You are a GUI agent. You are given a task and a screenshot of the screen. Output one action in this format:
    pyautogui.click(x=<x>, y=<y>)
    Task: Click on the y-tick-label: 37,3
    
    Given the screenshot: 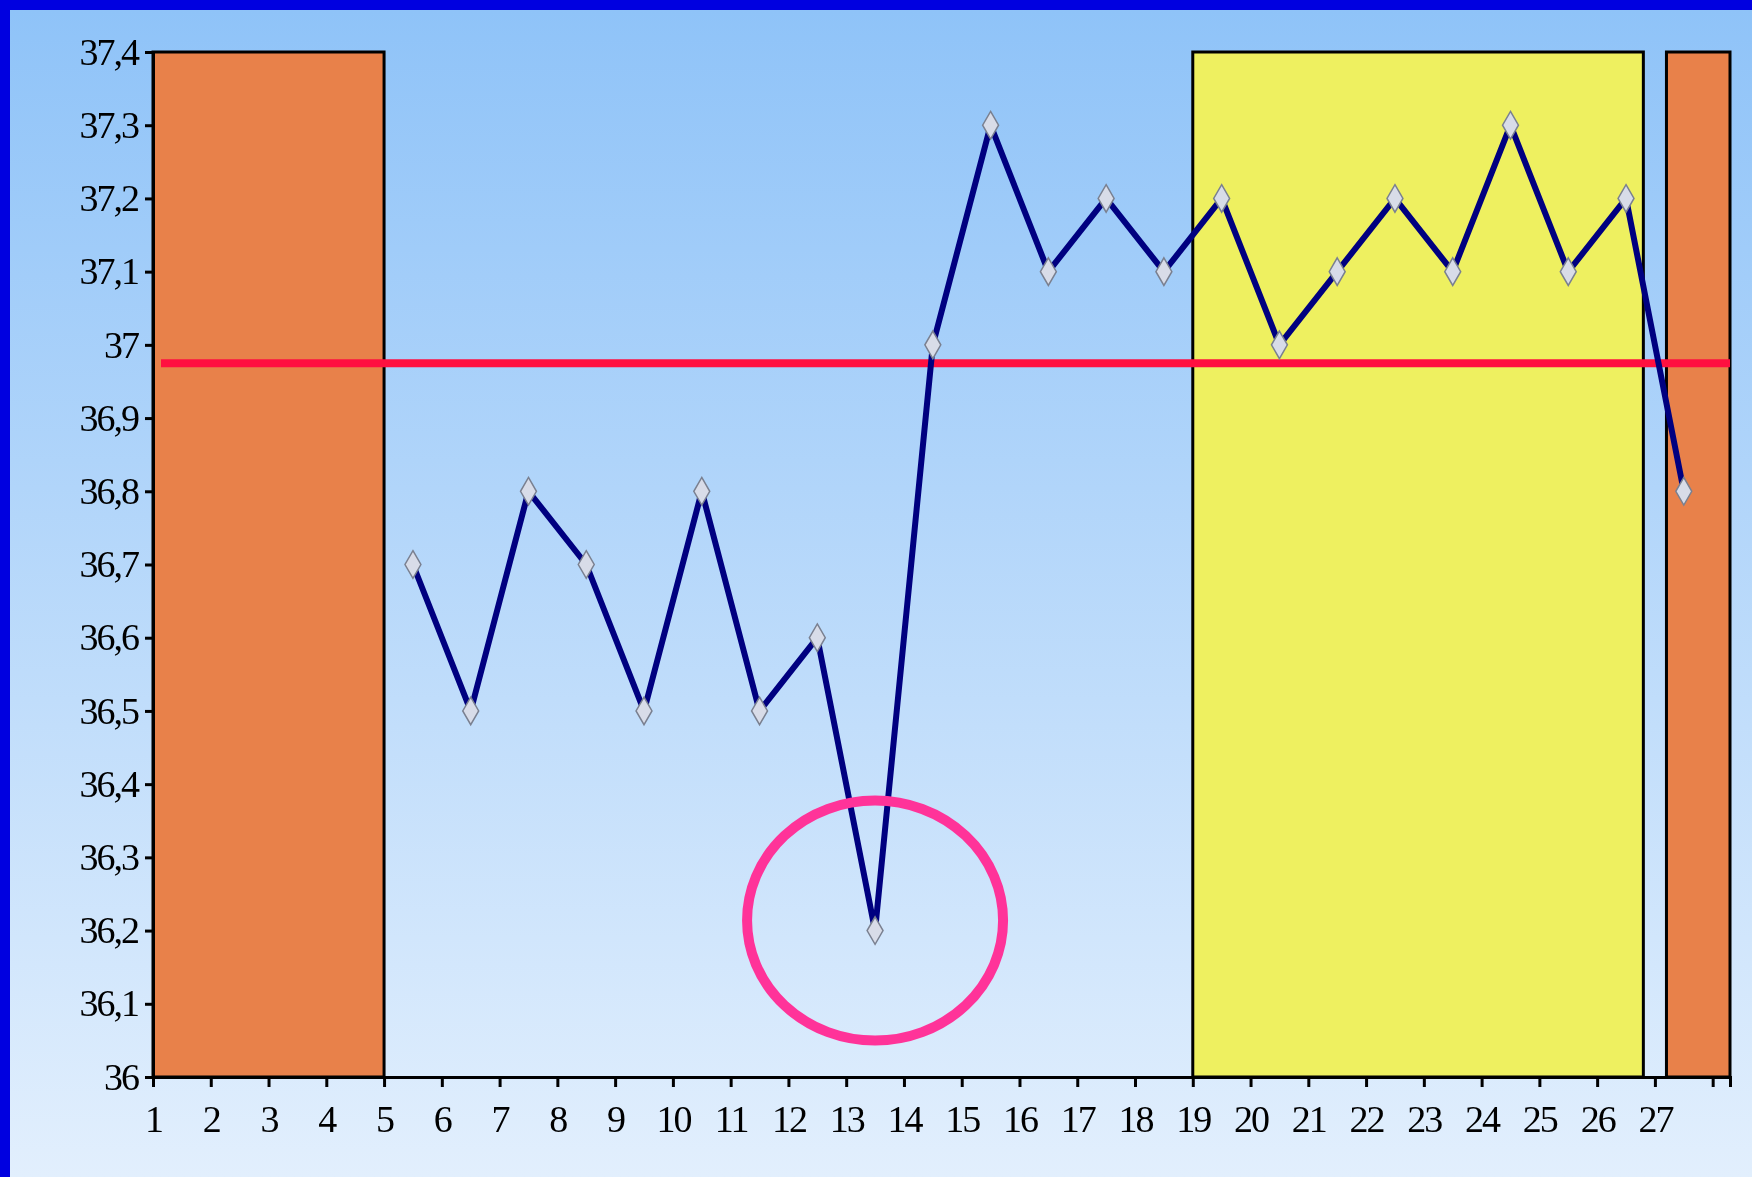 What is the action you would take?
    pyautogui.click(x=109, y=124)
    